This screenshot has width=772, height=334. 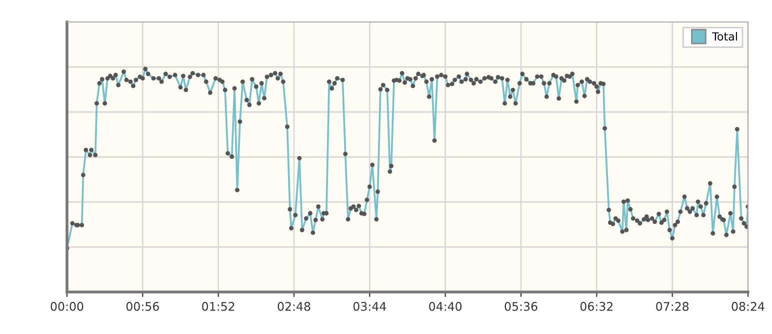 What do you see at coordinates (369, 306) in the screenshot?
I see `x-tick-label: 03:44` at bounding box center [369, 306].